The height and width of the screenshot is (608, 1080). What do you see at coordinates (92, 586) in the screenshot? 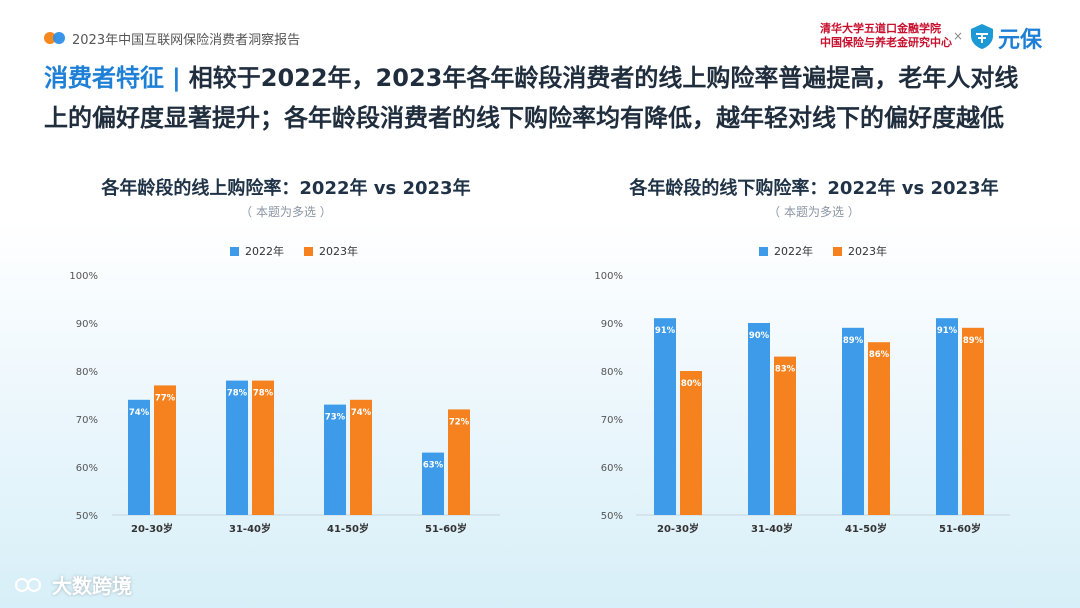
I see `watermark-text: 大数跨境` at bounding box center [92, 586].